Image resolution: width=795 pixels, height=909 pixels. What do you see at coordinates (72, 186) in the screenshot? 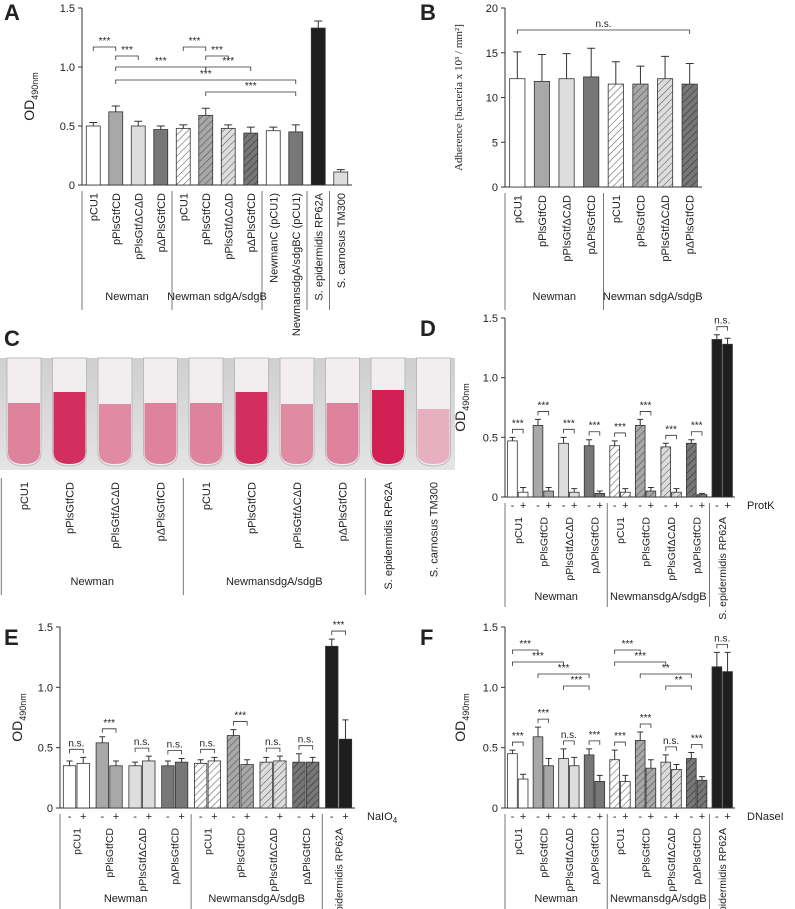
I see `y-tick-label: 0` at bounding box center [72, 186].